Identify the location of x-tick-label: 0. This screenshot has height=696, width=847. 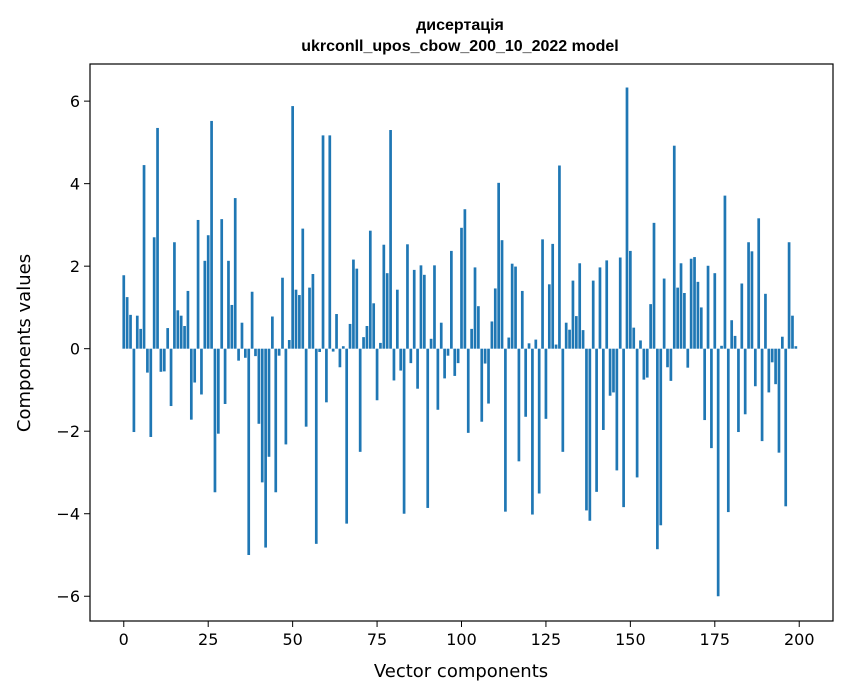
(124, 639).